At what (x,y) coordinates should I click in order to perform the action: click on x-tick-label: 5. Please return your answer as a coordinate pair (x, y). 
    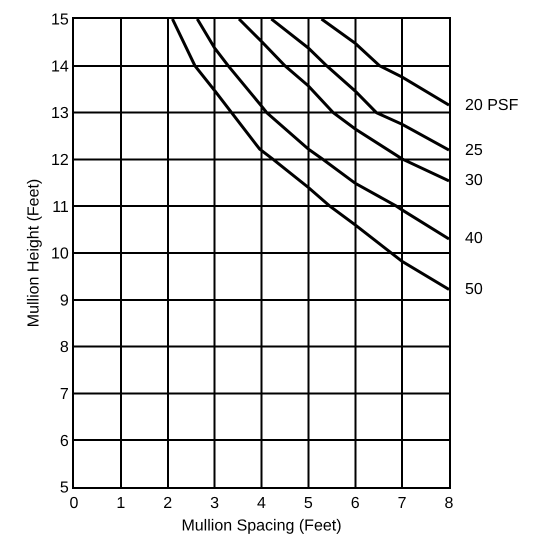
    Looking at the image, I should click on (308, 503).